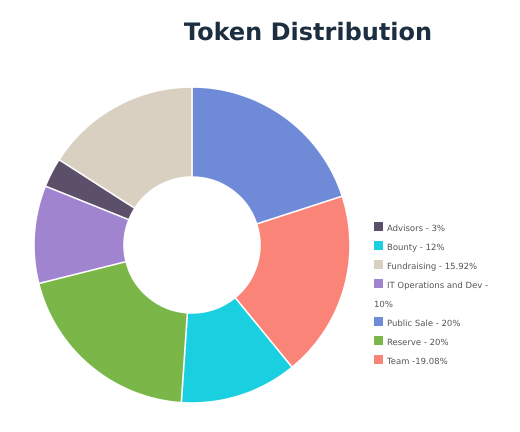 This screenshot has height=432, width=520. I want to click on legend-label: Reserve - 20%, so click(418, 343).